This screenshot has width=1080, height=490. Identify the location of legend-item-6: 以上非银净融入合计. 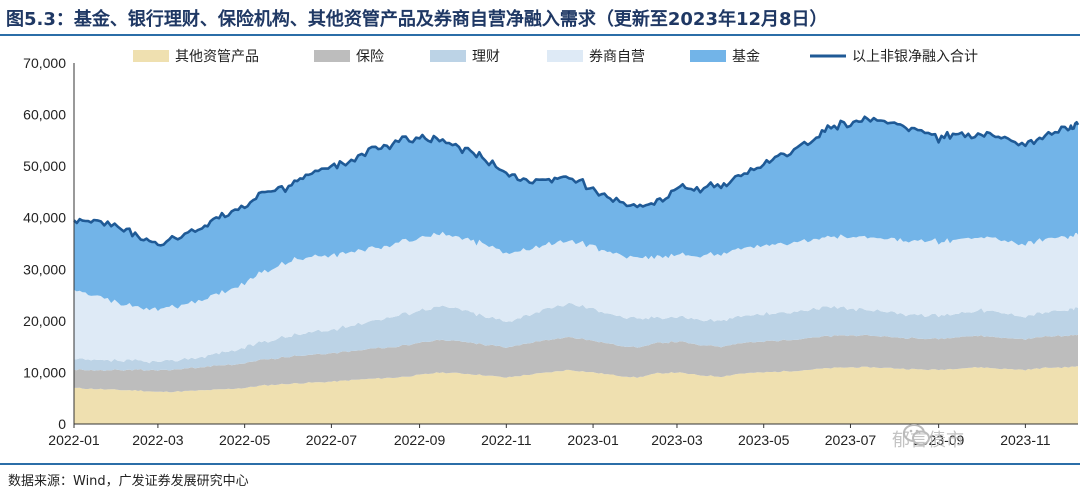
(894, 56).